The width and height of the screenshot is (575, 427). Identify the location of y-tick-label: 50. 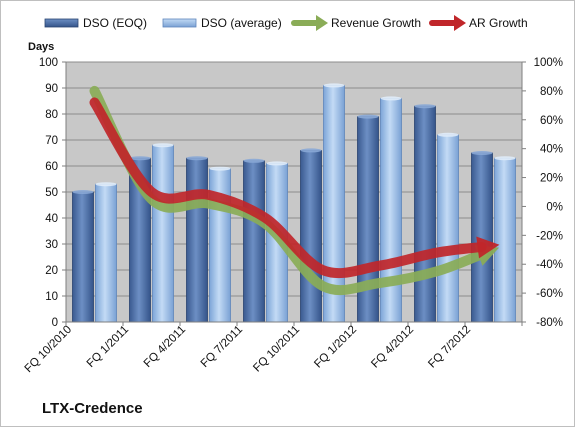
(51, 193).